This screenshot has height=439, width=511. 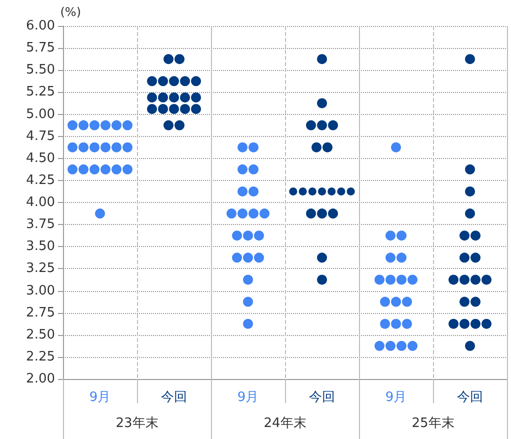 I want to click on x-tick-label: 24年末, so click(x=285, y=423).